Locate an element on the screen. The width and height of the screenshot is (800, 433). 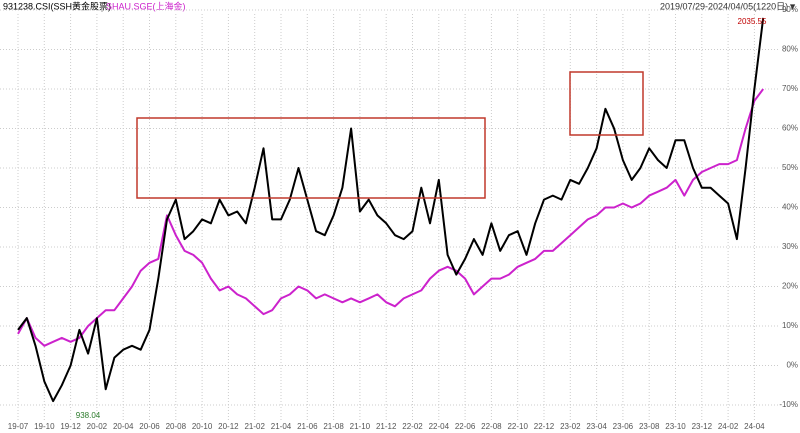
x-tick-label: 20-12 is located at coordinates (228, 426).